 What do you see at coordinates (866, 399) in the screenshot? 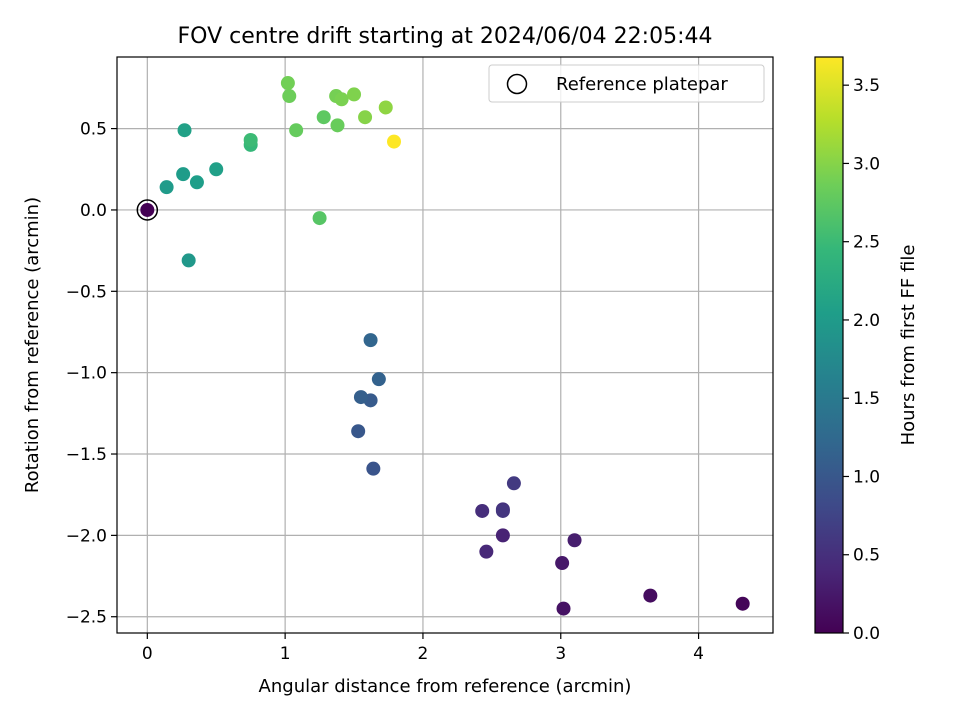
I see `colorbar-tick-label: 1.5` at bounding box center [866, 399].